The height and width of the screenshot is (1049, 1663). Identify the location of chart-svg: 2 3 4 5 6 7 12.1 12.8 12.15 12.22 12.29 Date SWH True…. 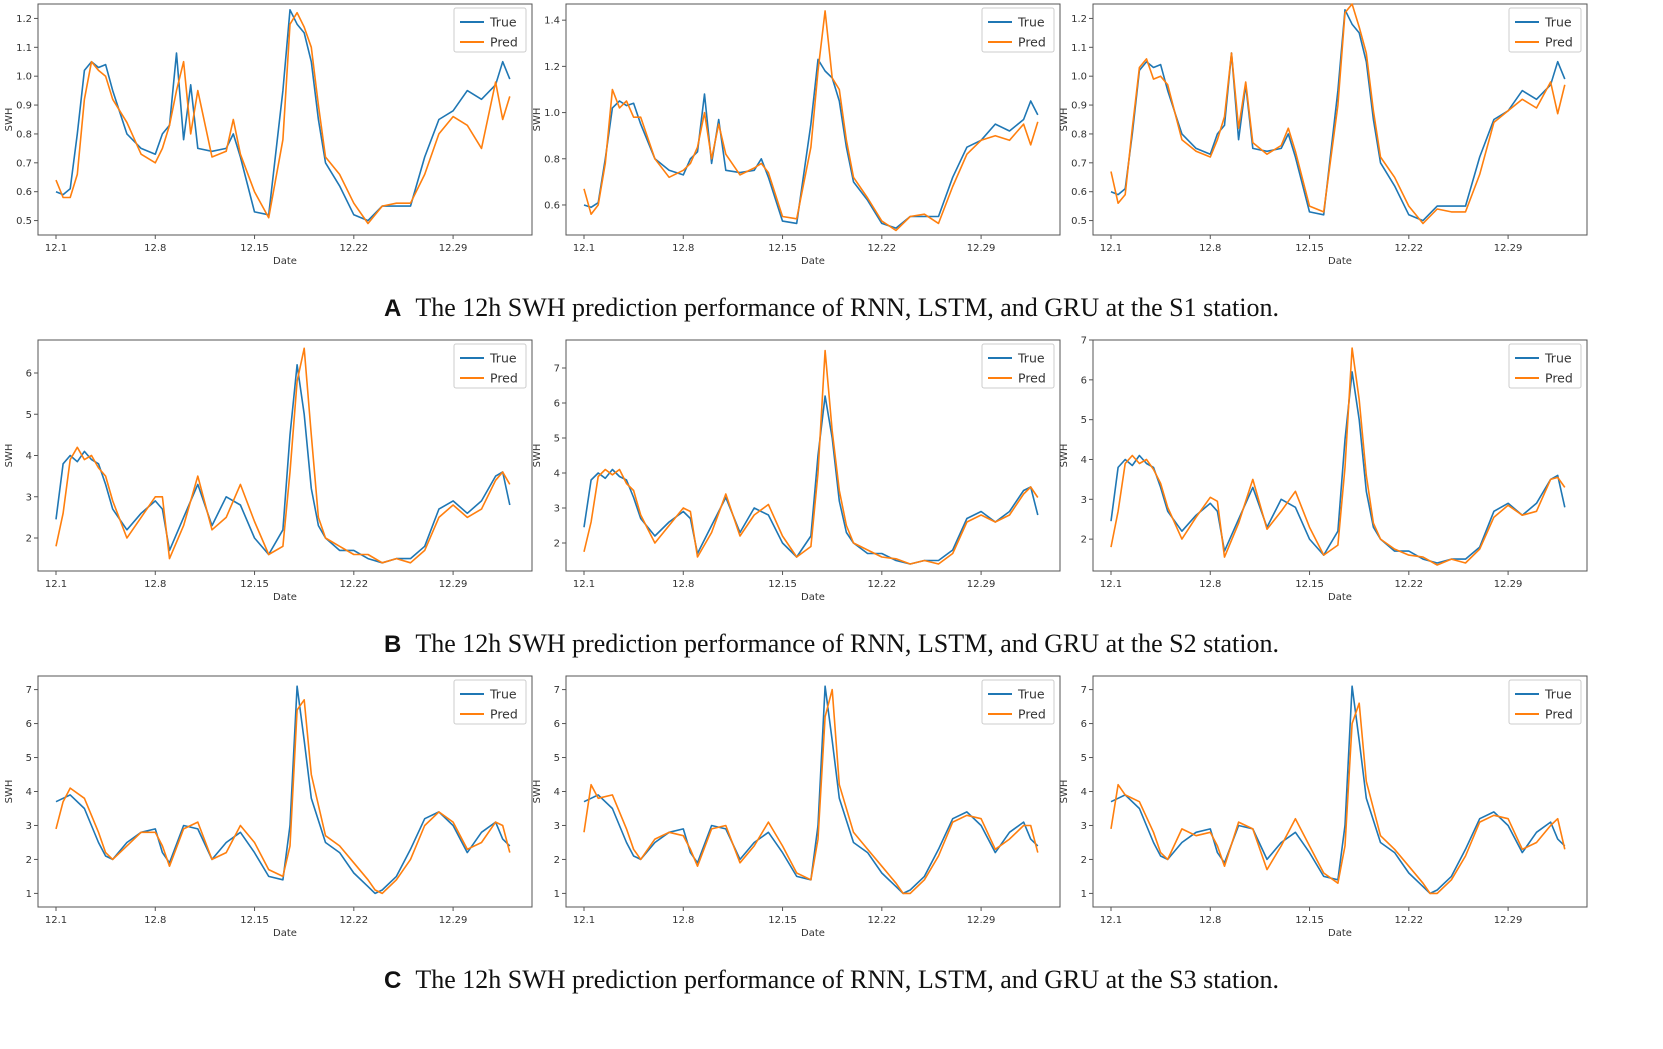
(1323, 469).